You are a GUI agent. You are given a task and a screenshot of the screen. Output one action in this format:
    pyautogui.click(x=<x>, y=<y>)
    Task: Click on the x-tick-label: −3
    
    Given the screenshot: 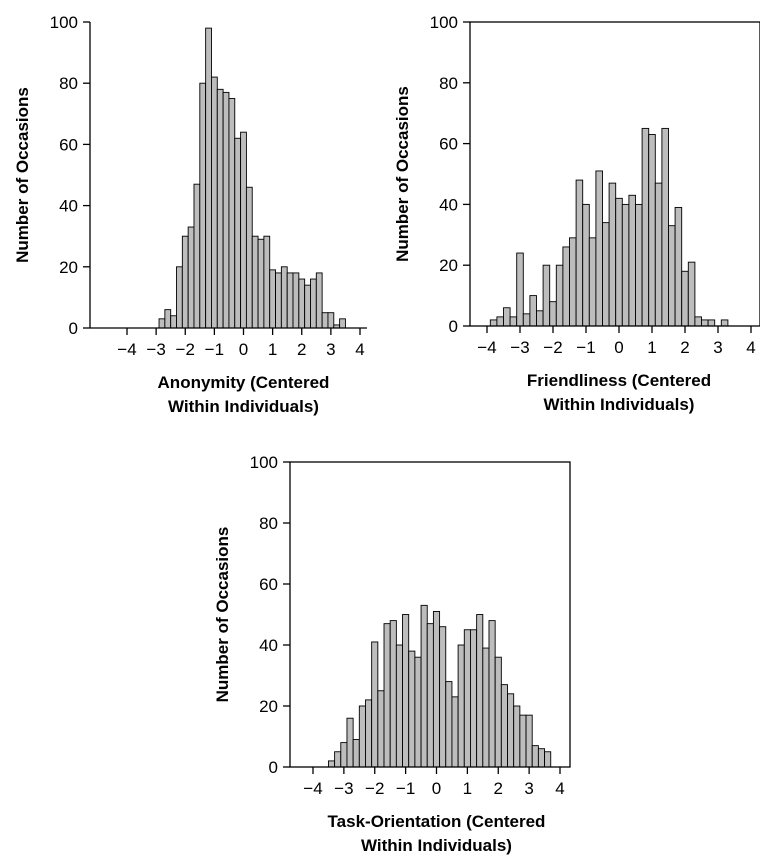 What is the action you would take?
    pyautogui.click(x=343, y=788)
    